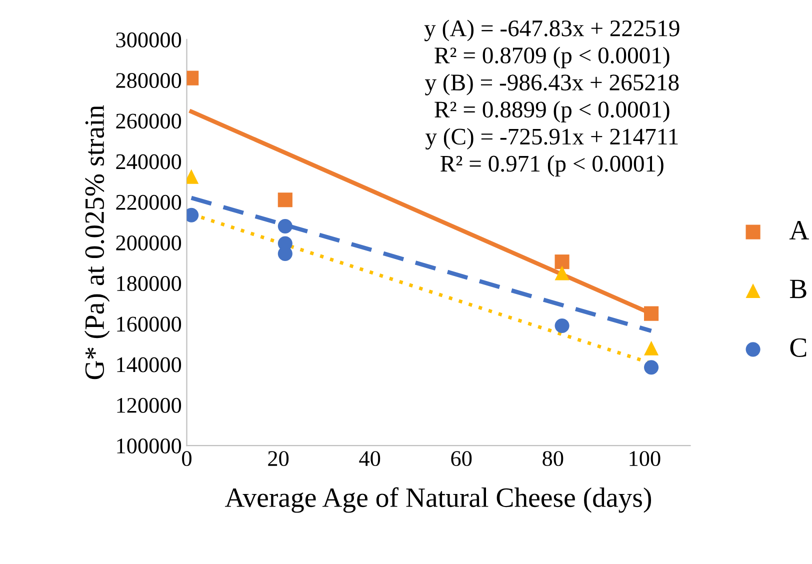  What do you see at coordinates (461, 458) in the screenshot?
I see `x-tick-label: 60` at bounding box center [461, 458].